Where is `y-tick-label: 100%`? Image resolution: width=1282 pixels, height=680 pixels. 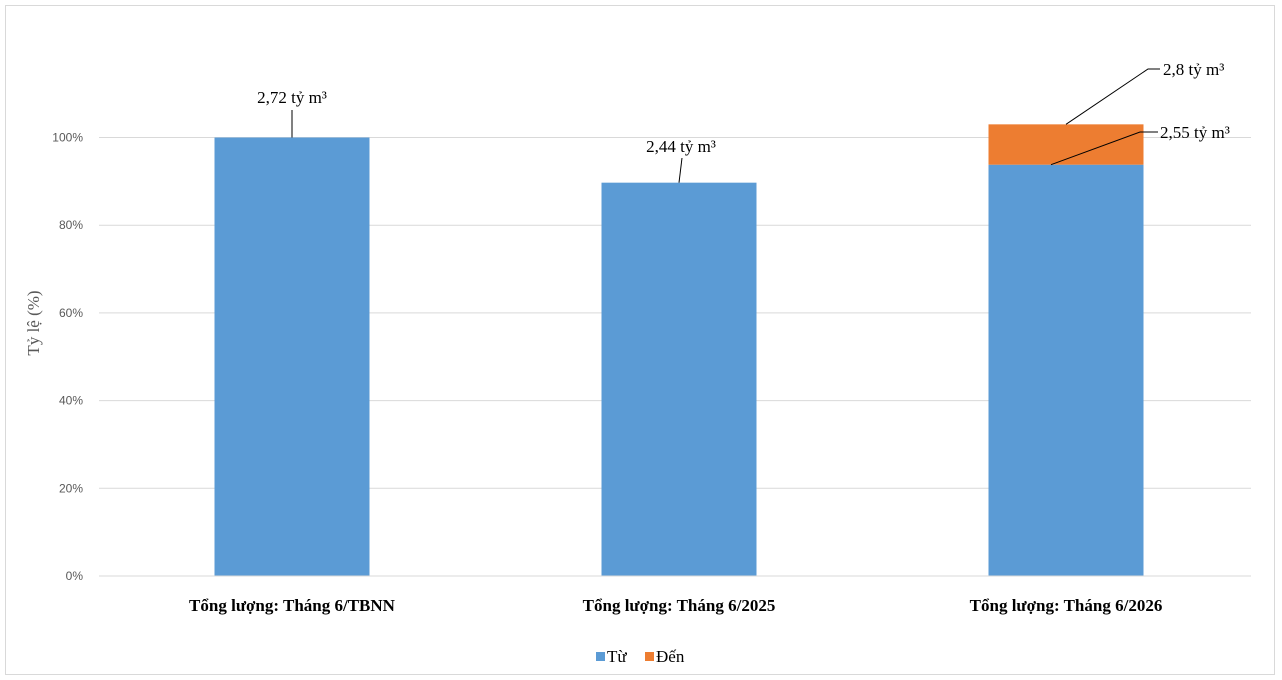
y-tick-label: 100% is located at coordinates (67, 138).